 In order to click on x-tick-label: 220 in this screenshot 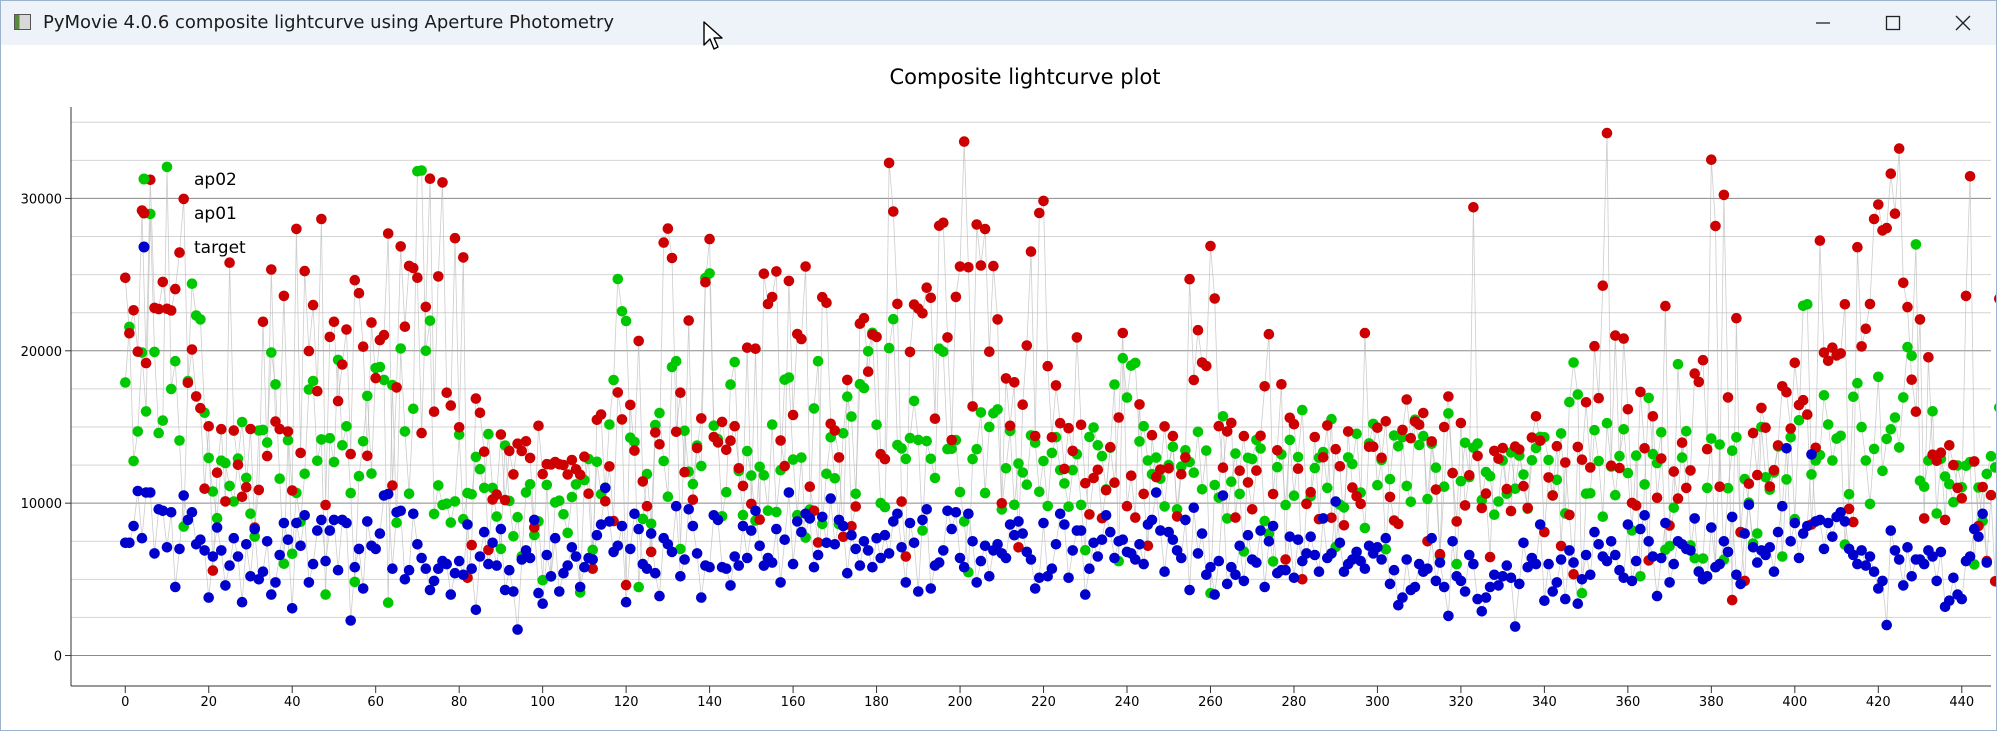, I will do `click(1043, 702)`.